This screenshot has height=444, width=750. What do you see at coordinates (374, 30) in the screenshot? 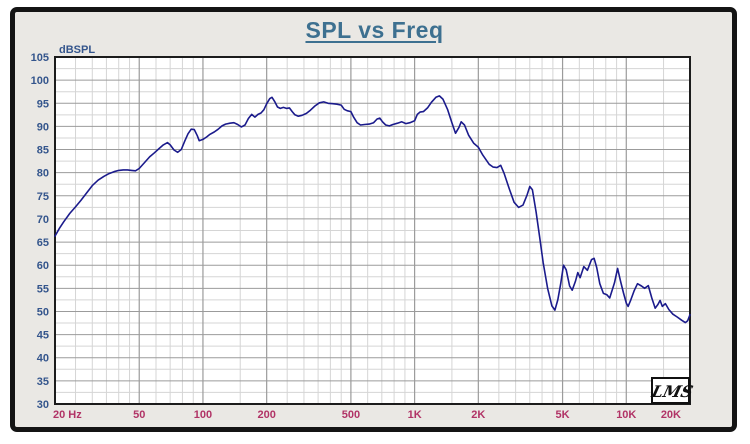
I see `page-title: SPL vs Freq` at bounding box center [374, 30].